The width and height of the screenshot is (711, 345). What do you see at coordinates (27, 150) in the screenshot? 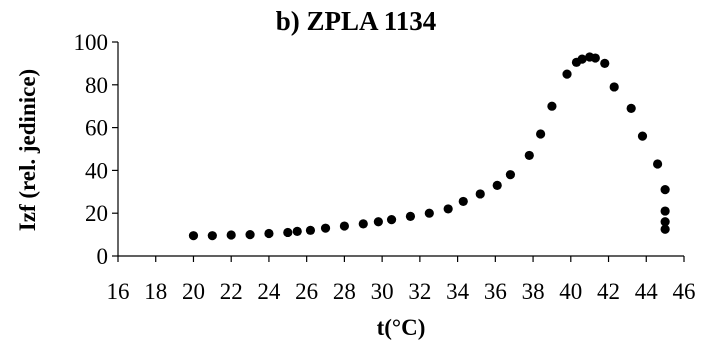
I see `y-axis-label: Izf (rel. jedinice)` at bounding box center [27, 150].